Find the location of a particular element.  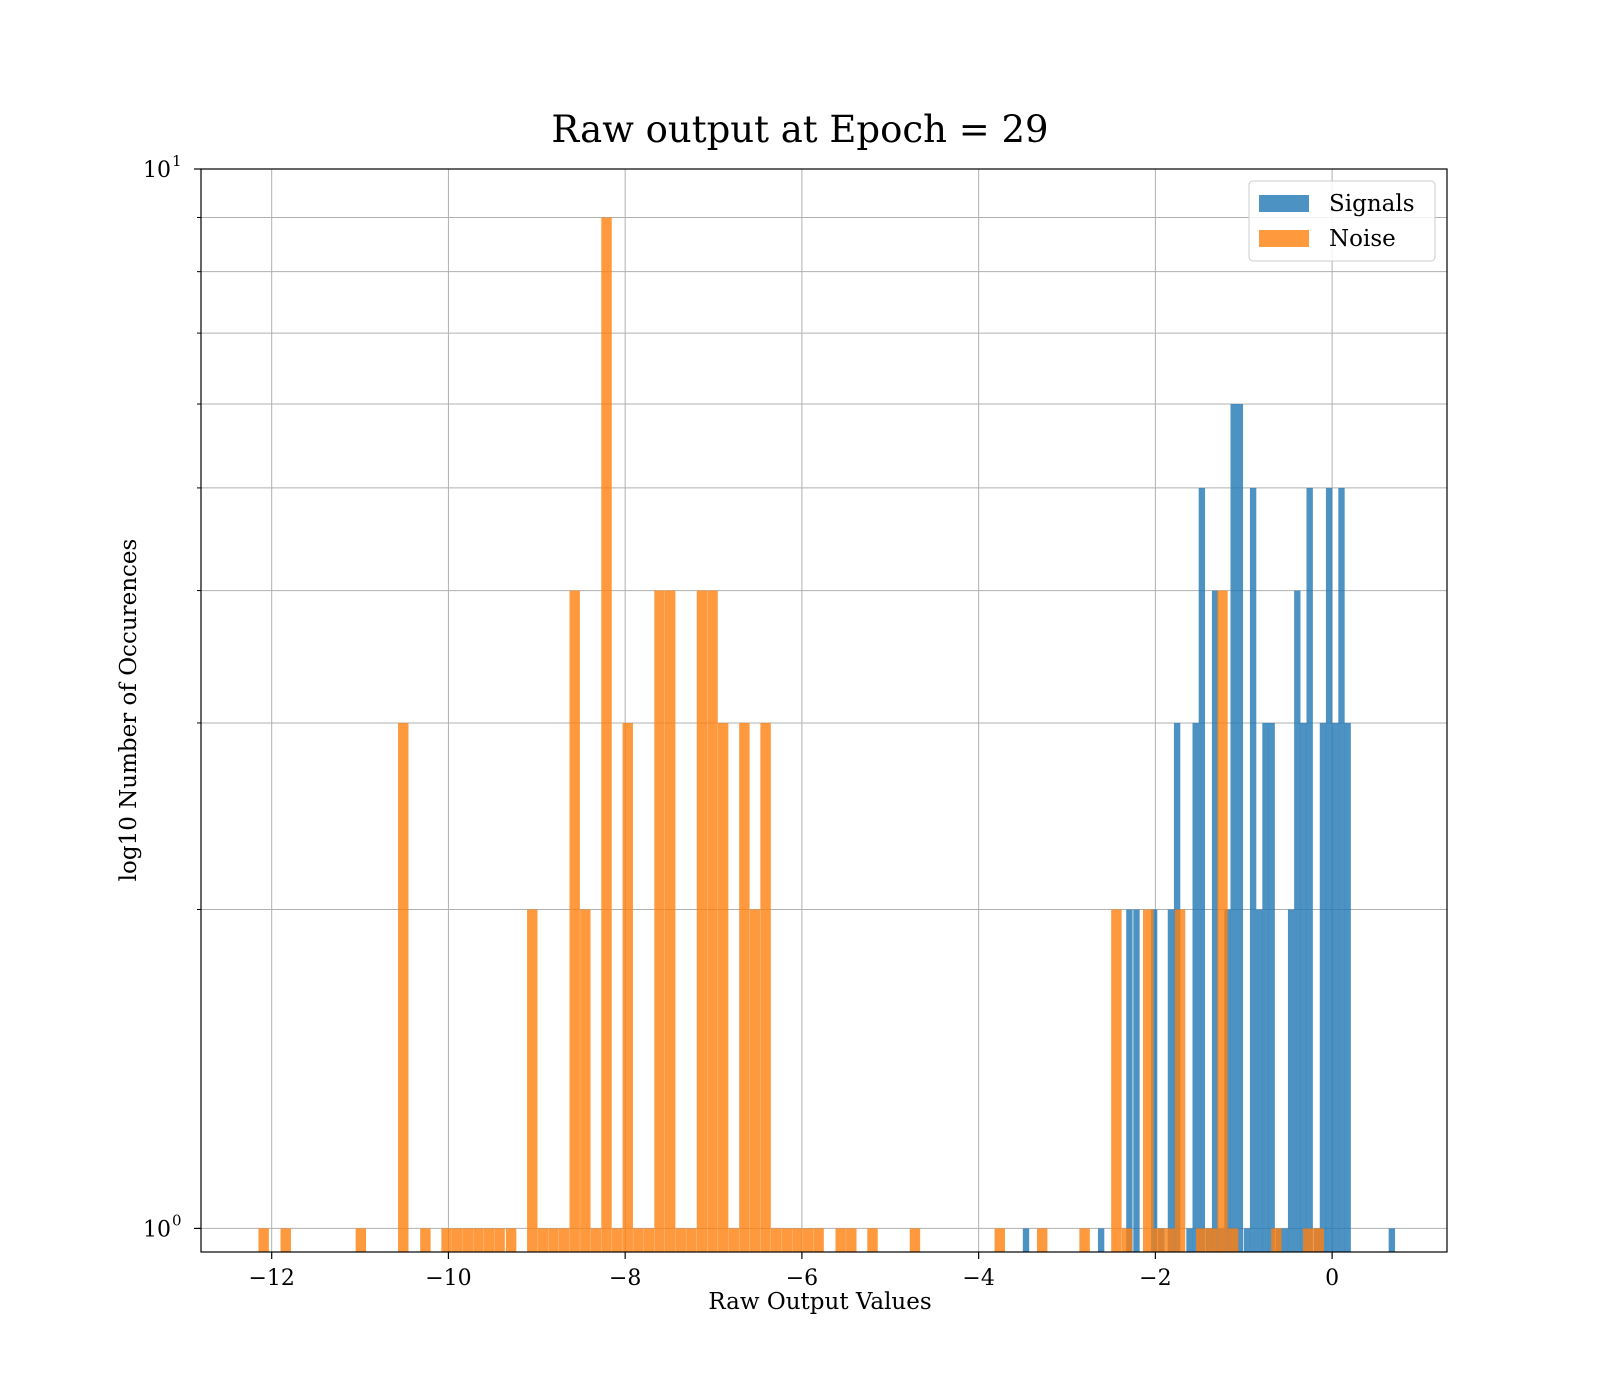

legend-swatch-signals is located at coordinates (1284, 203).